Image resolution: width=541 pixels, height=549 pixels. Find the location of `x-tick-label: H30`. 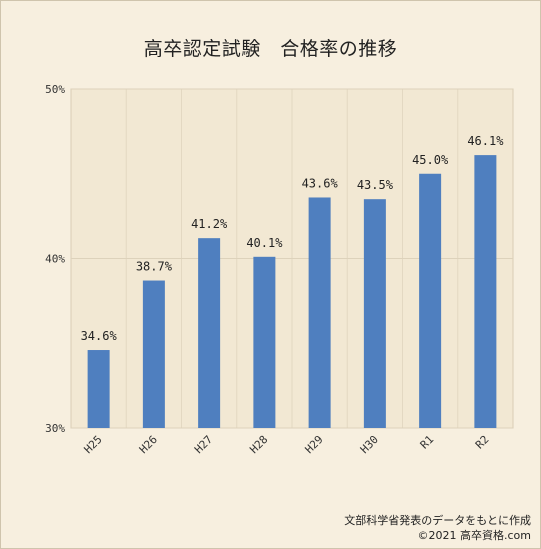

x-tick-label: H30 is located at coordinates (369, 444).